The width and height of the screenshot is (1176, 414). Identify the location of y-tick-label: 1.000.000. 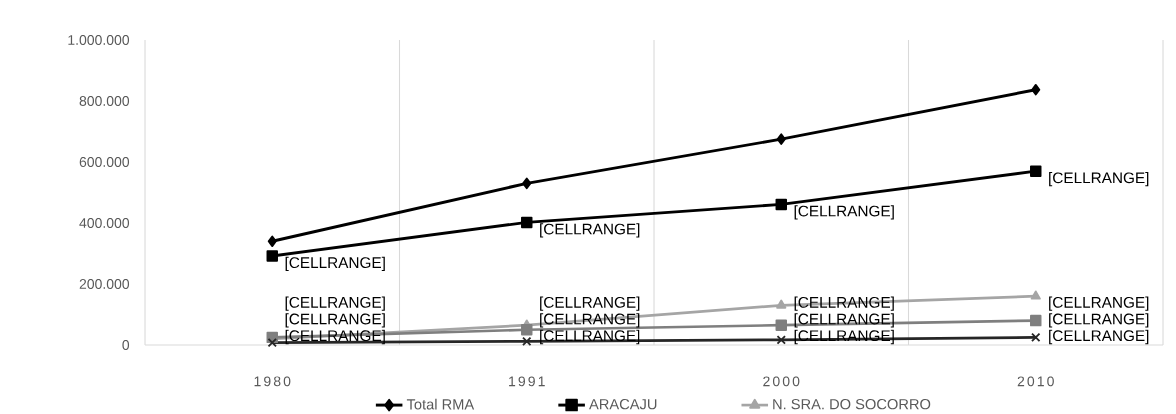
(99, 40).